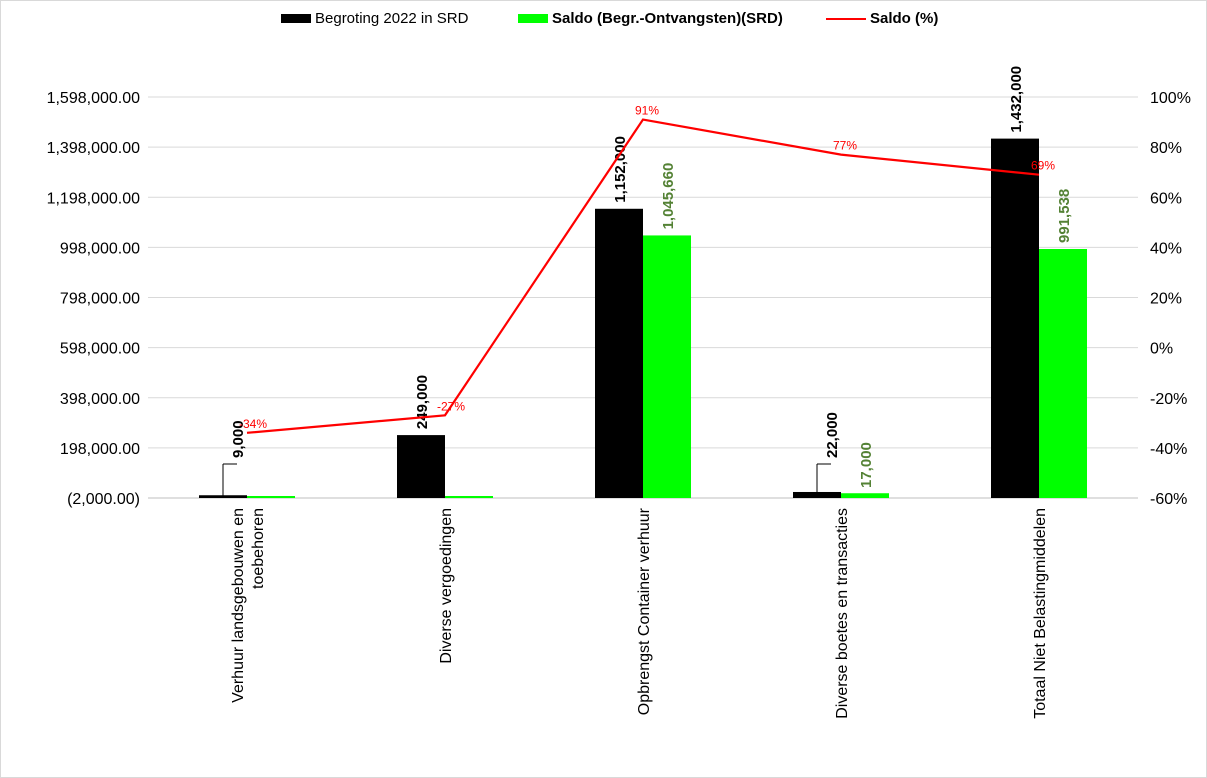  Describe the element at coordinates (832, 435) in the screenshot. I see `data-label-budget: 22,000` at that location.